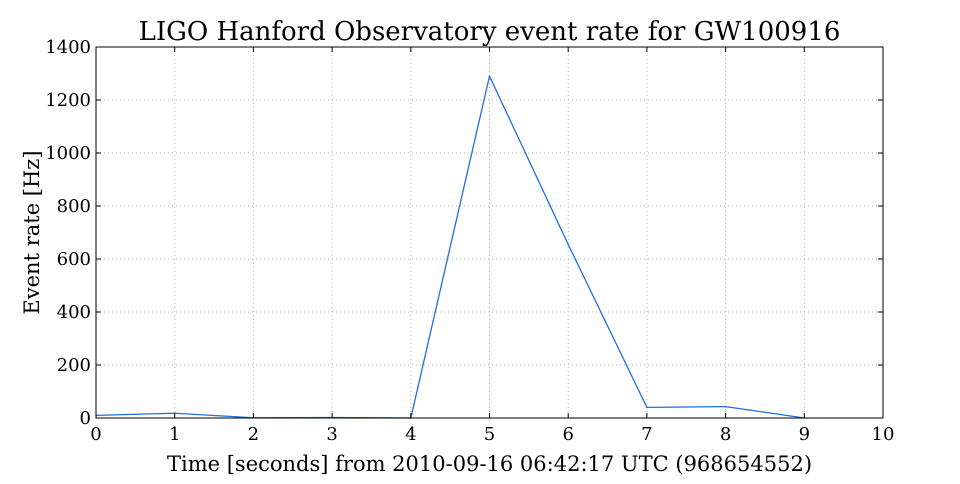 Image resolution: width=960 pixels, height=484 pixels. What do you see at coordinates (646, 434) in the screenshot?
I see `x-tick-label: 7` at bounding box center [646, 434].